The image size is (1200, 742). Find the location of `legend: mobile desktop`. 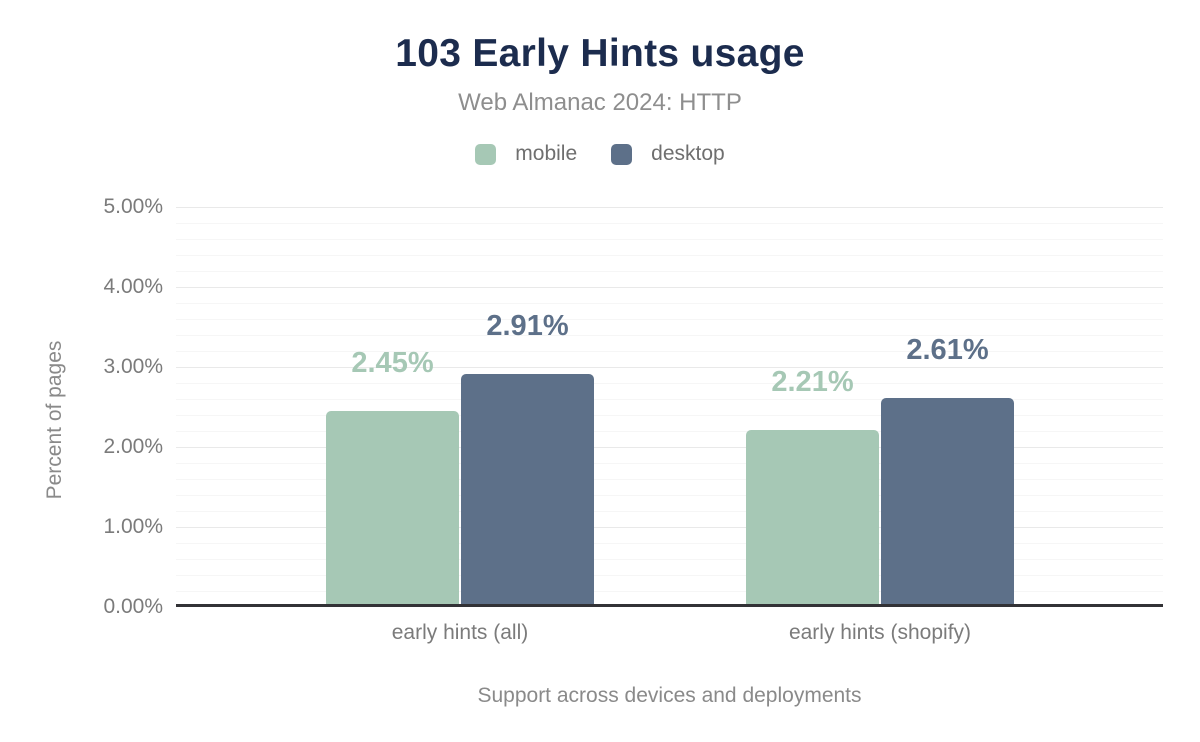

legend: mobile desktop is located at coordinates (600, 154).